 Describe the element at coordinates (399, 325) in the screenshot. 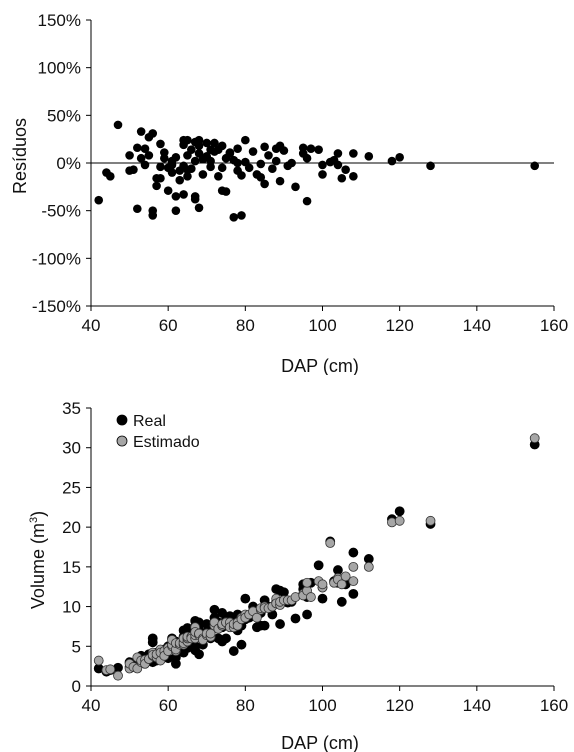

I see `residuals-x-tick-label: 120` at that location.